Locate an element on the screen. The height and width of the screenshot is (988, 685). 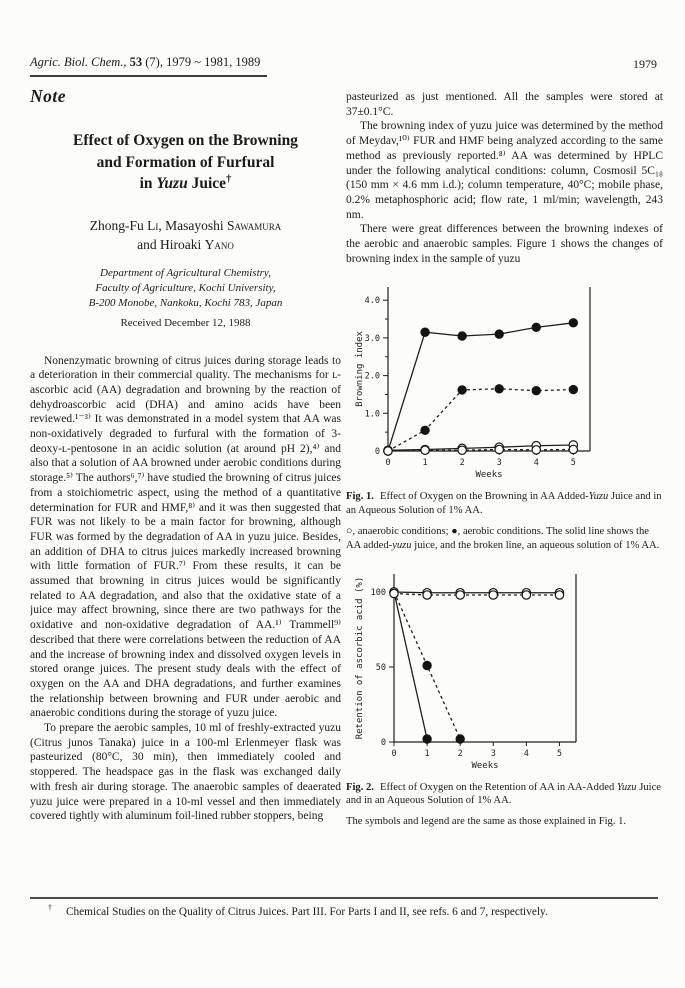
author-line-1: Zhong-Fu Li, Masayoshi Sawamura is located at coordinates (185, 225).